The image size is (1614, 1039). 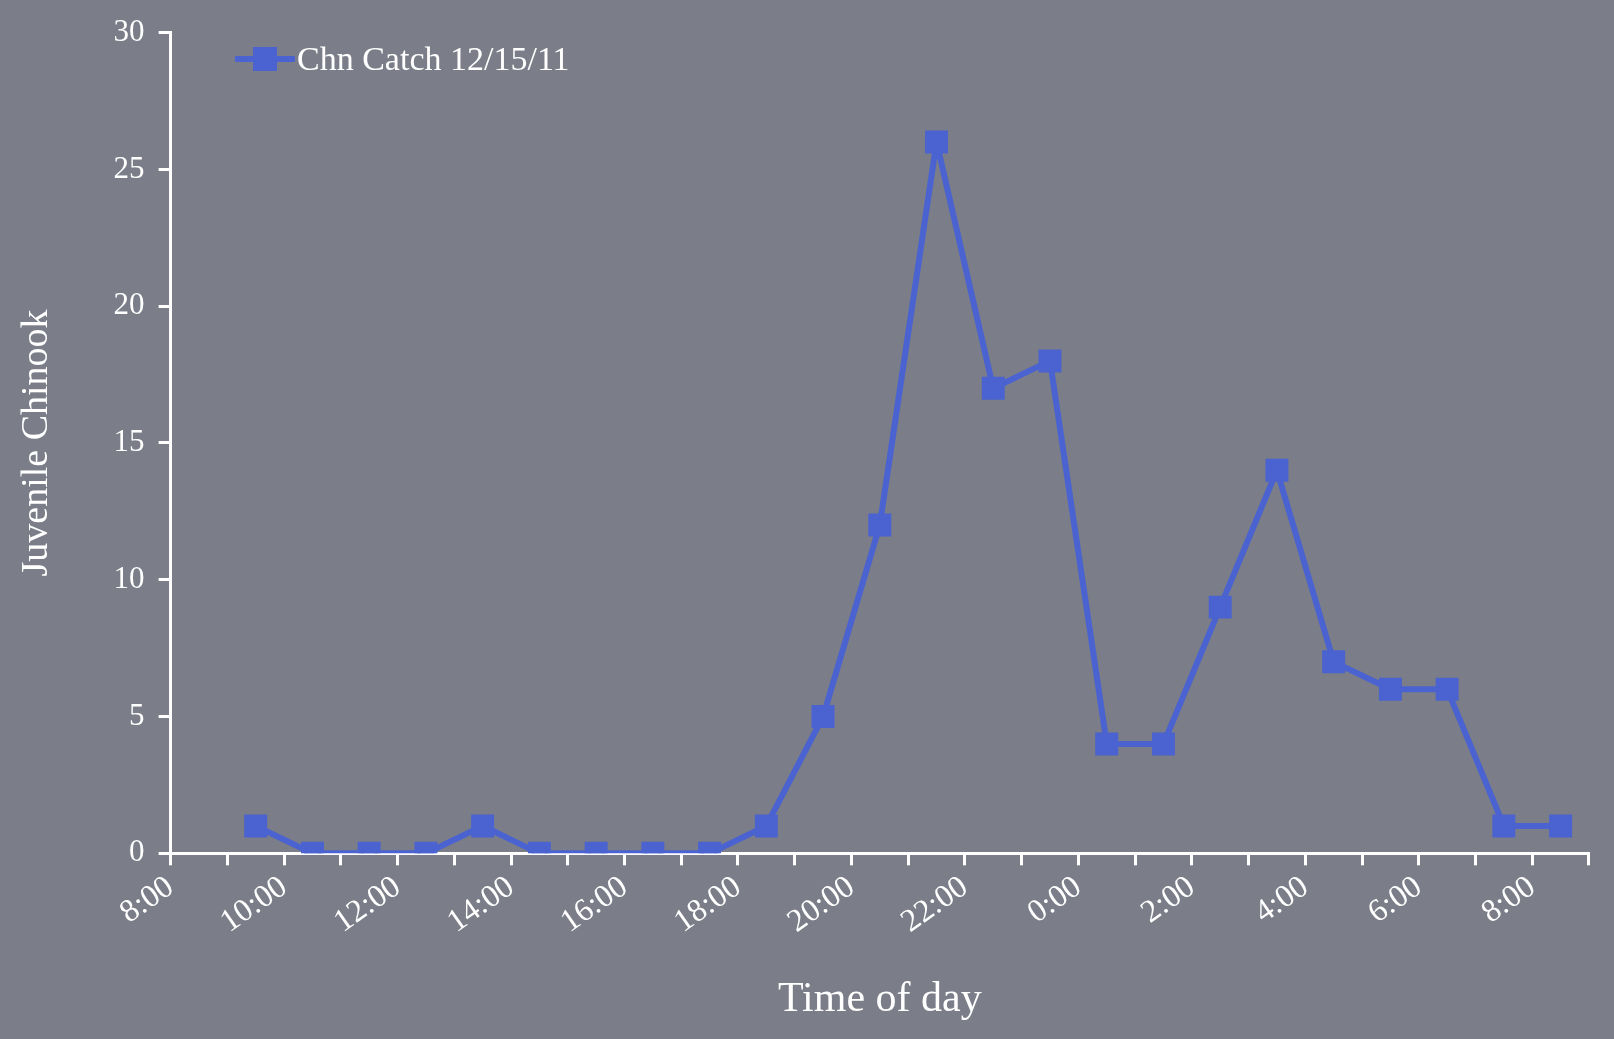 I want to click on y-tick-label: 10, so click(x=129, y=577).